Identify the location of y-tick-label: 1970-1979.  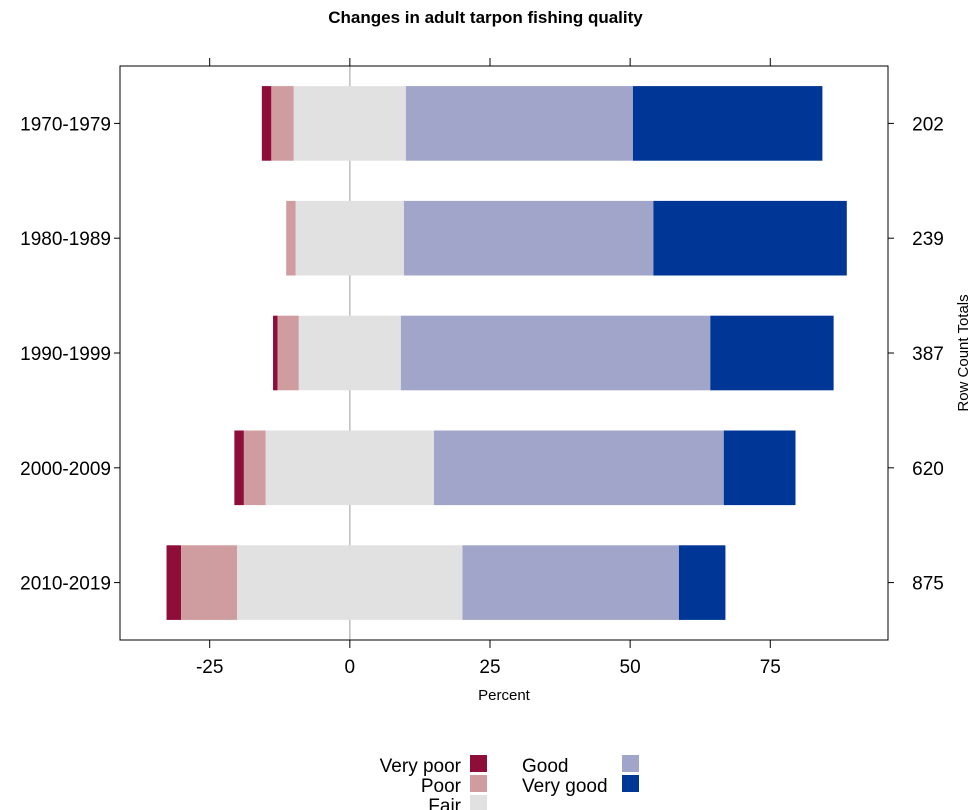
(65, 124).